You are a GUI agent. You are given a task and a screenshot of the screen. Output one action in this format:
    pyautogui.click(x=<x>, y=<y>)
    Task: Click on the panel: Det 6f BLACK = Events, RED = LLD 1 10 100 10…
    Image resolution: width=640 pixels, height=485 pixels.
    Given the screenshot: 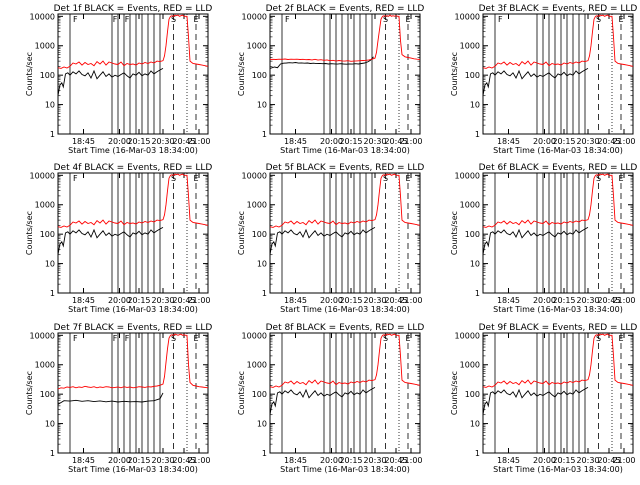 What is the action you would take?
    pyautogui.click(x=543, y=238)
    